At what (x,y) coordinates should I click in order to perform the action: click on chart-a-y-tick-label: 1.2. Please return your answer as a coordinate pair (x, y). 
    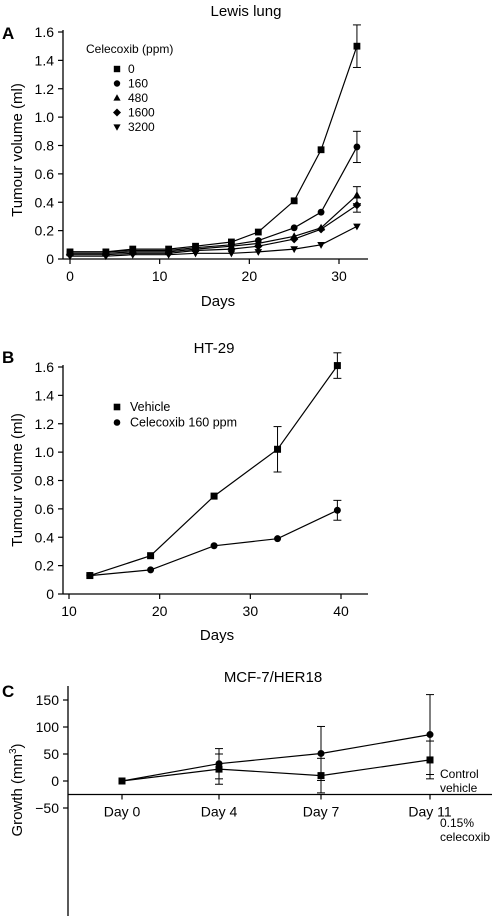
    Looking at the image, I should click on (45, 89).